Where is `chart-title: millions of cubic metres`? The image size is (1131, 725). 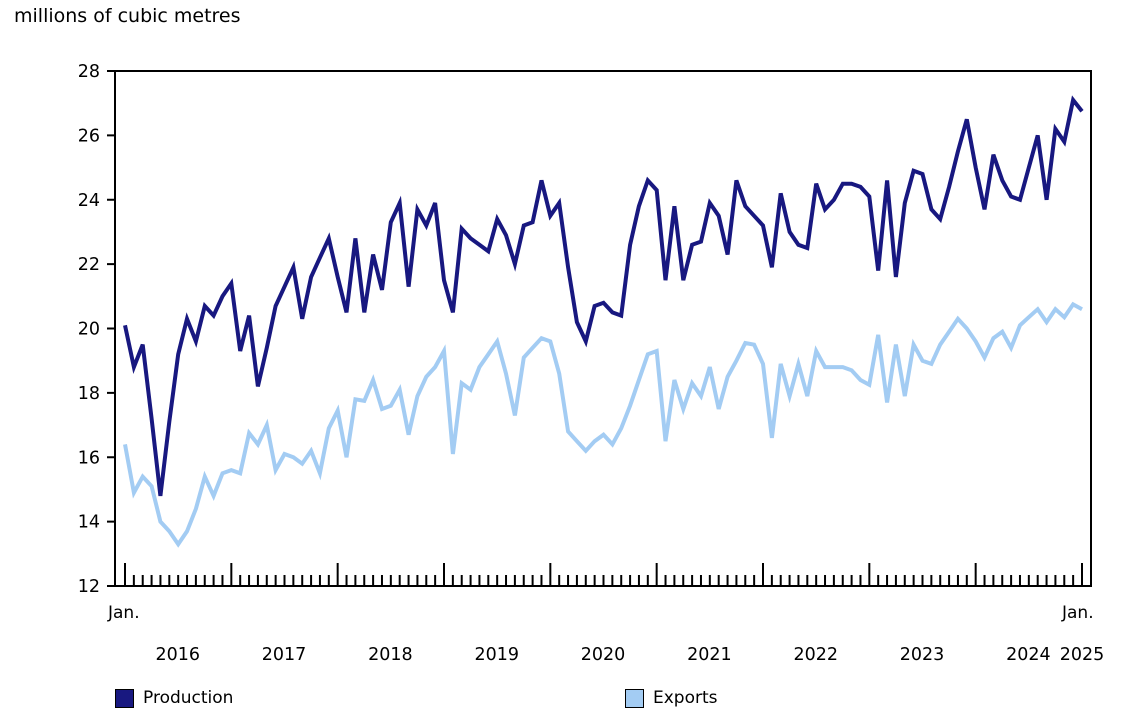 chart-title: millions of cubic metres is located at coordinates (127, 16).